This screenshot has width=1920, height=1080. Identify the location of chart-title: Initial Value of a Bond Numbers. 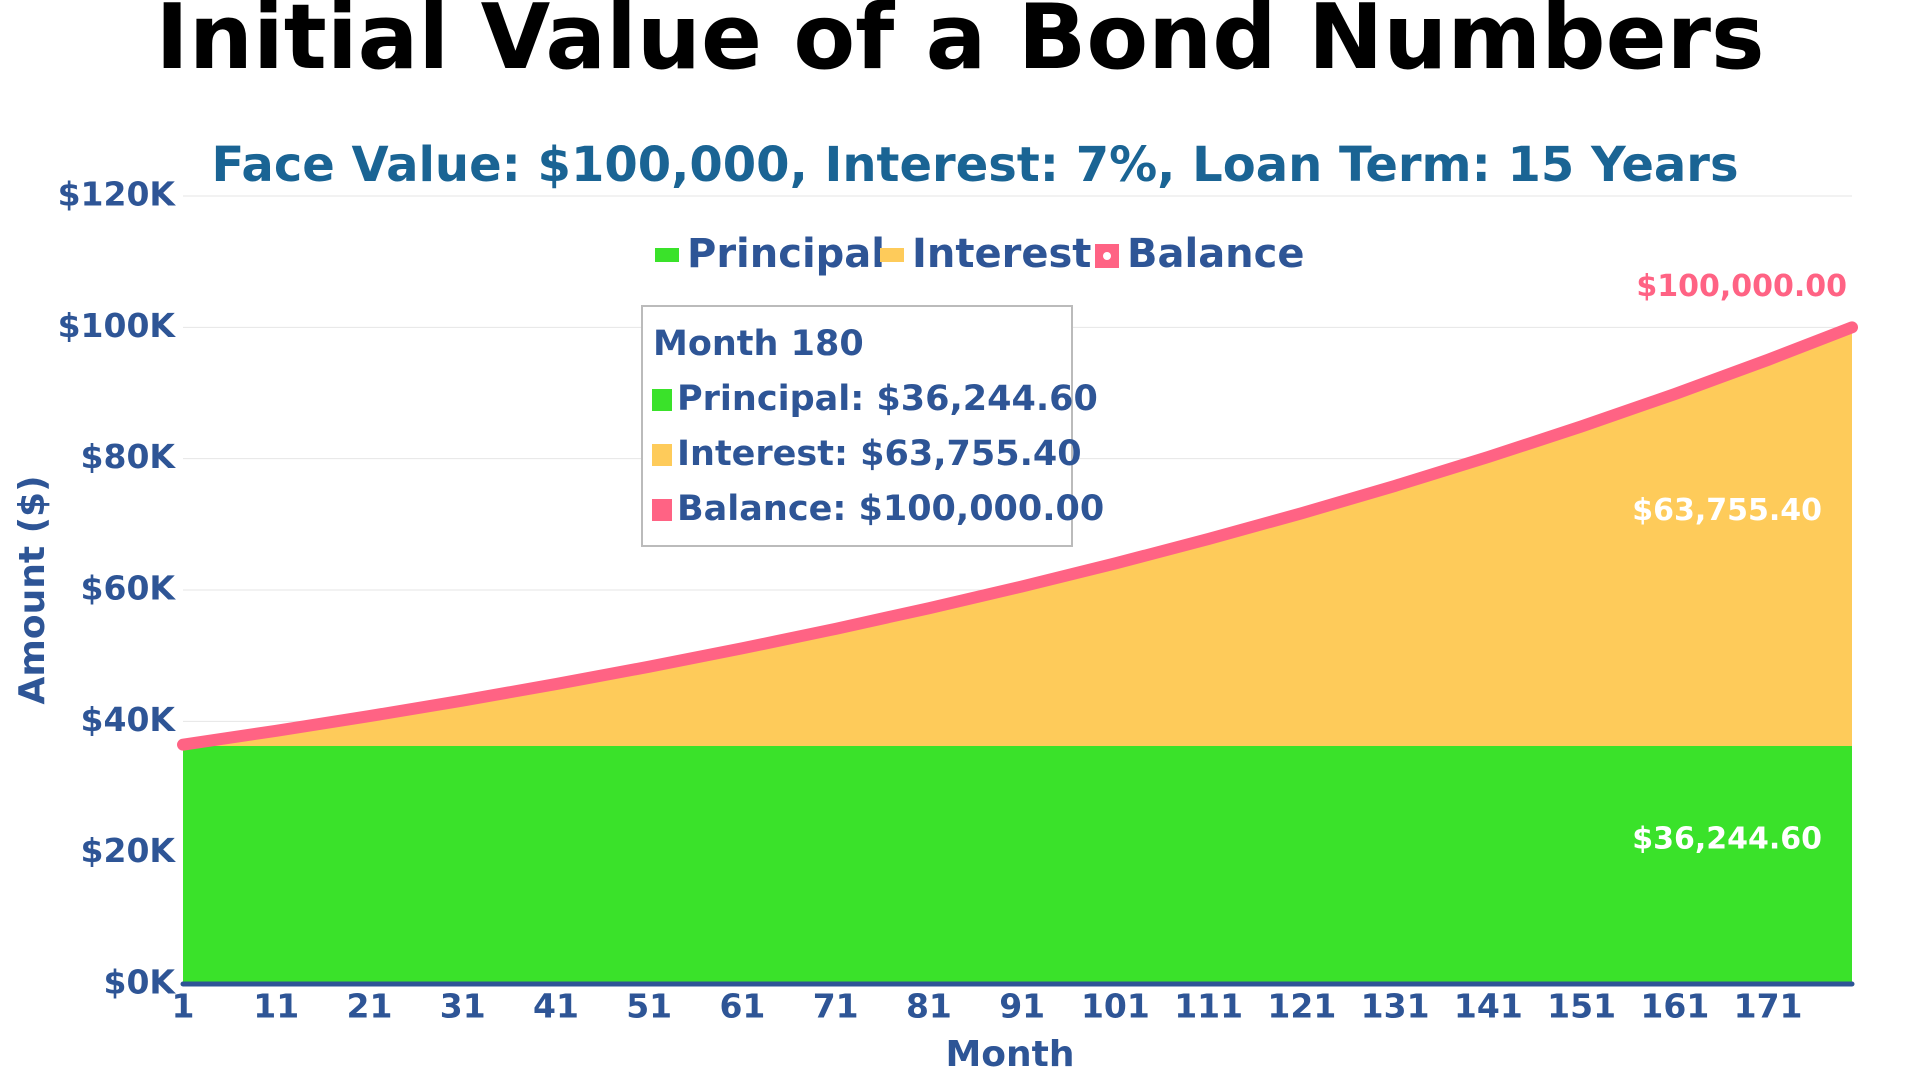
(959, 45).